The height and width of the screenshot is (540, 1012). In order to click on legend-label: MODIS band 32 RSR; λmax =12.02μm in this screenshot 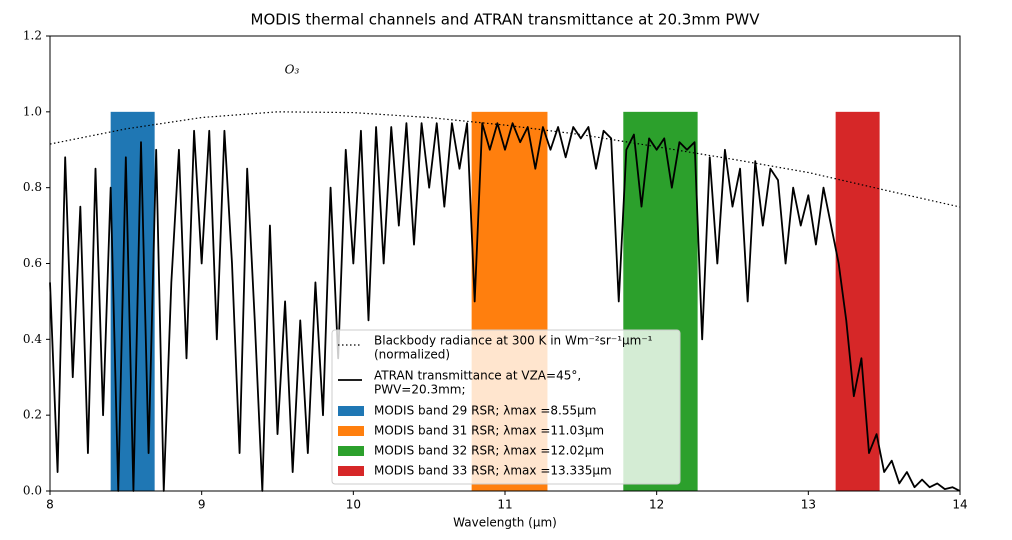, I will do `click(489, 451)`.